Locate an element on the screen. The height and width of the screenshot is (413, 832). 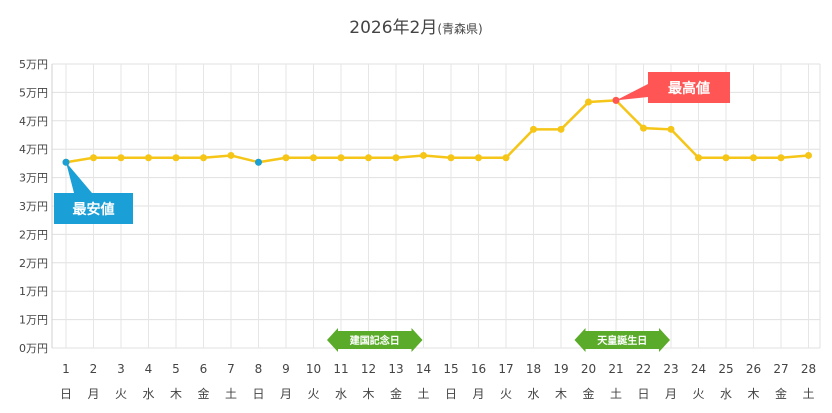
x-tick-label: 15 is located at coordinates (450, 369).